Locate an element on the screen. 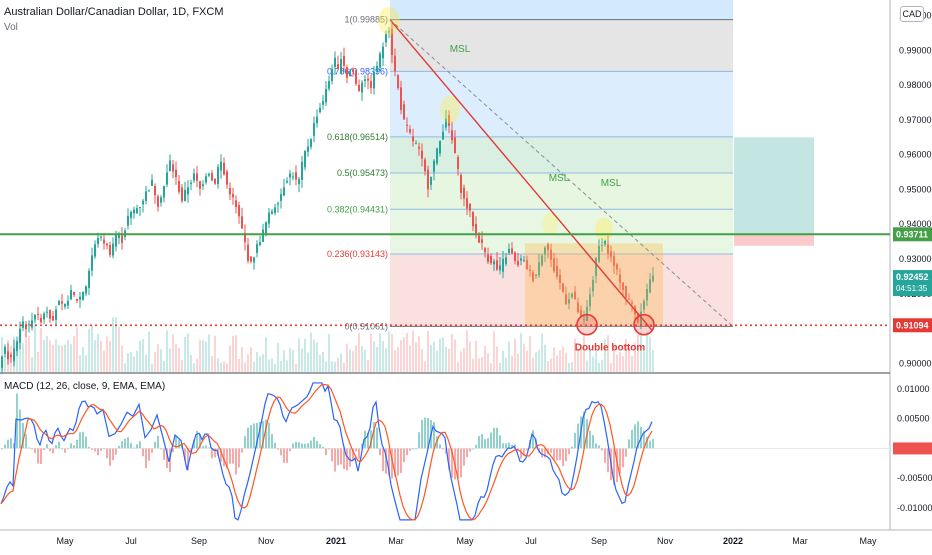 Image resolution: width=932 pixels, height=555 pixels. time-tick-label: Sep is located at coordinates (199, 541).